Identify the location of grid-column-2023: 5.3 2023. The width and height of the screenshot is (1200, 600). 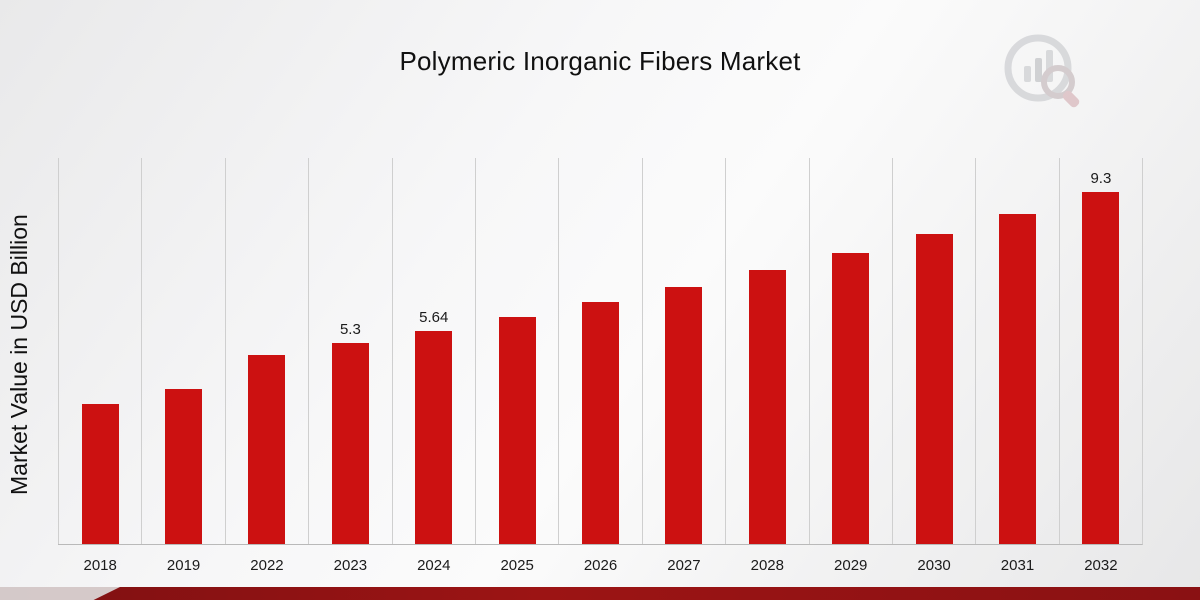
(349, 366).